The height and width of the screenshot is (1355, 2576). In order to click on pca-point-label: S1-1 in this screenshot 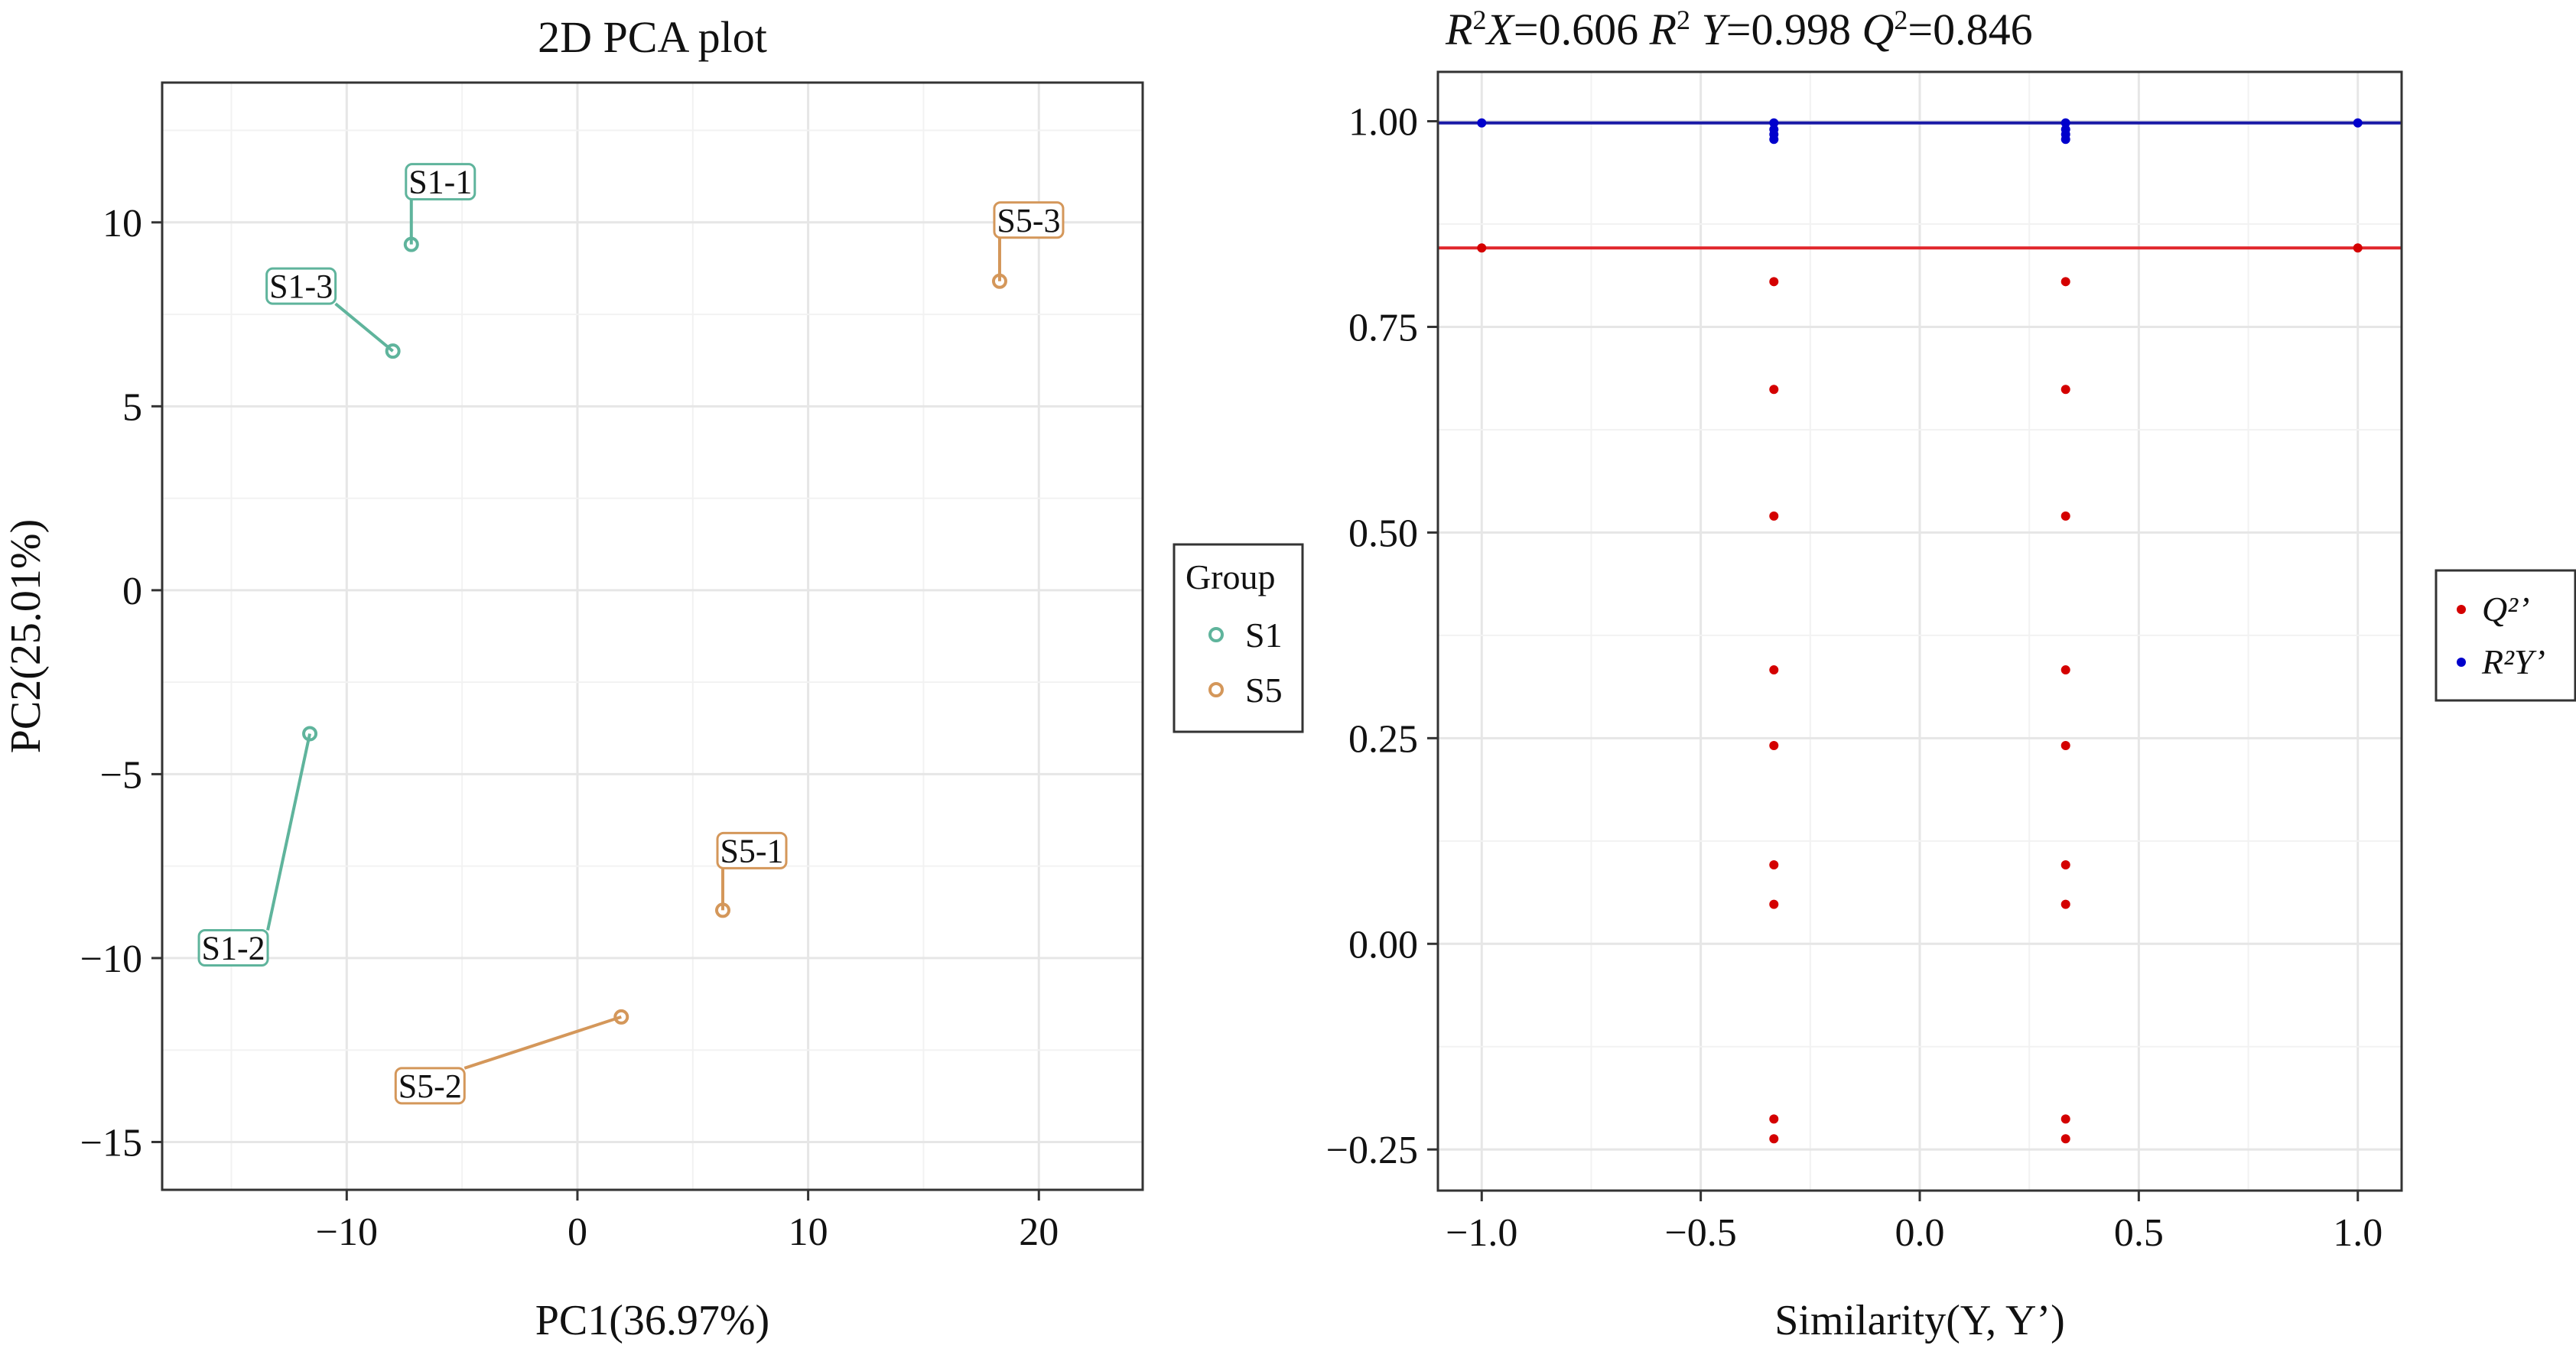, I will do `click(440, 182)`.